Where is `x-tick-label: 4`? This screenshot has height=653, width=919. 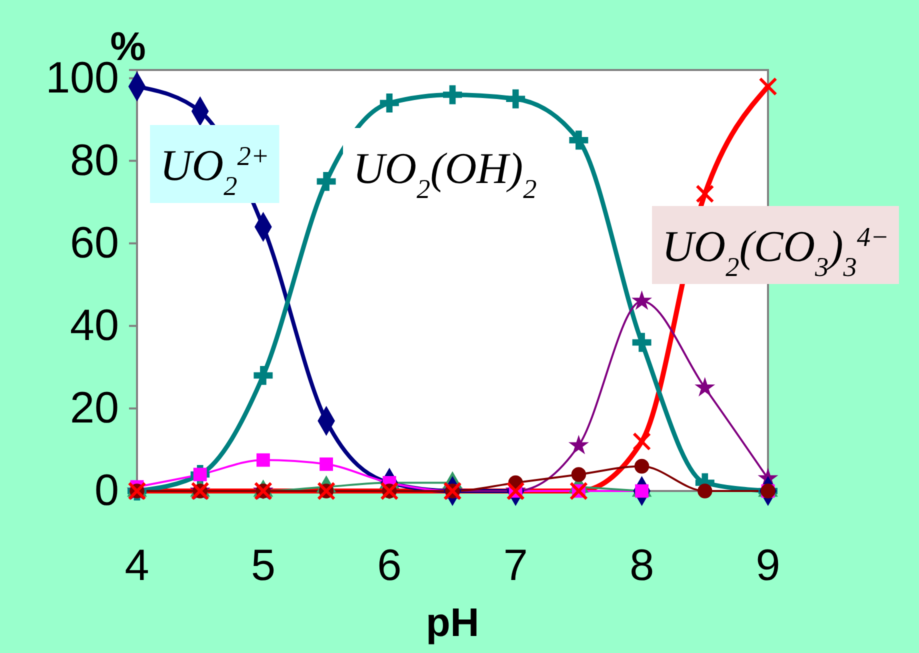
x-tick-label: 4 is located at coordinates (137, 565).